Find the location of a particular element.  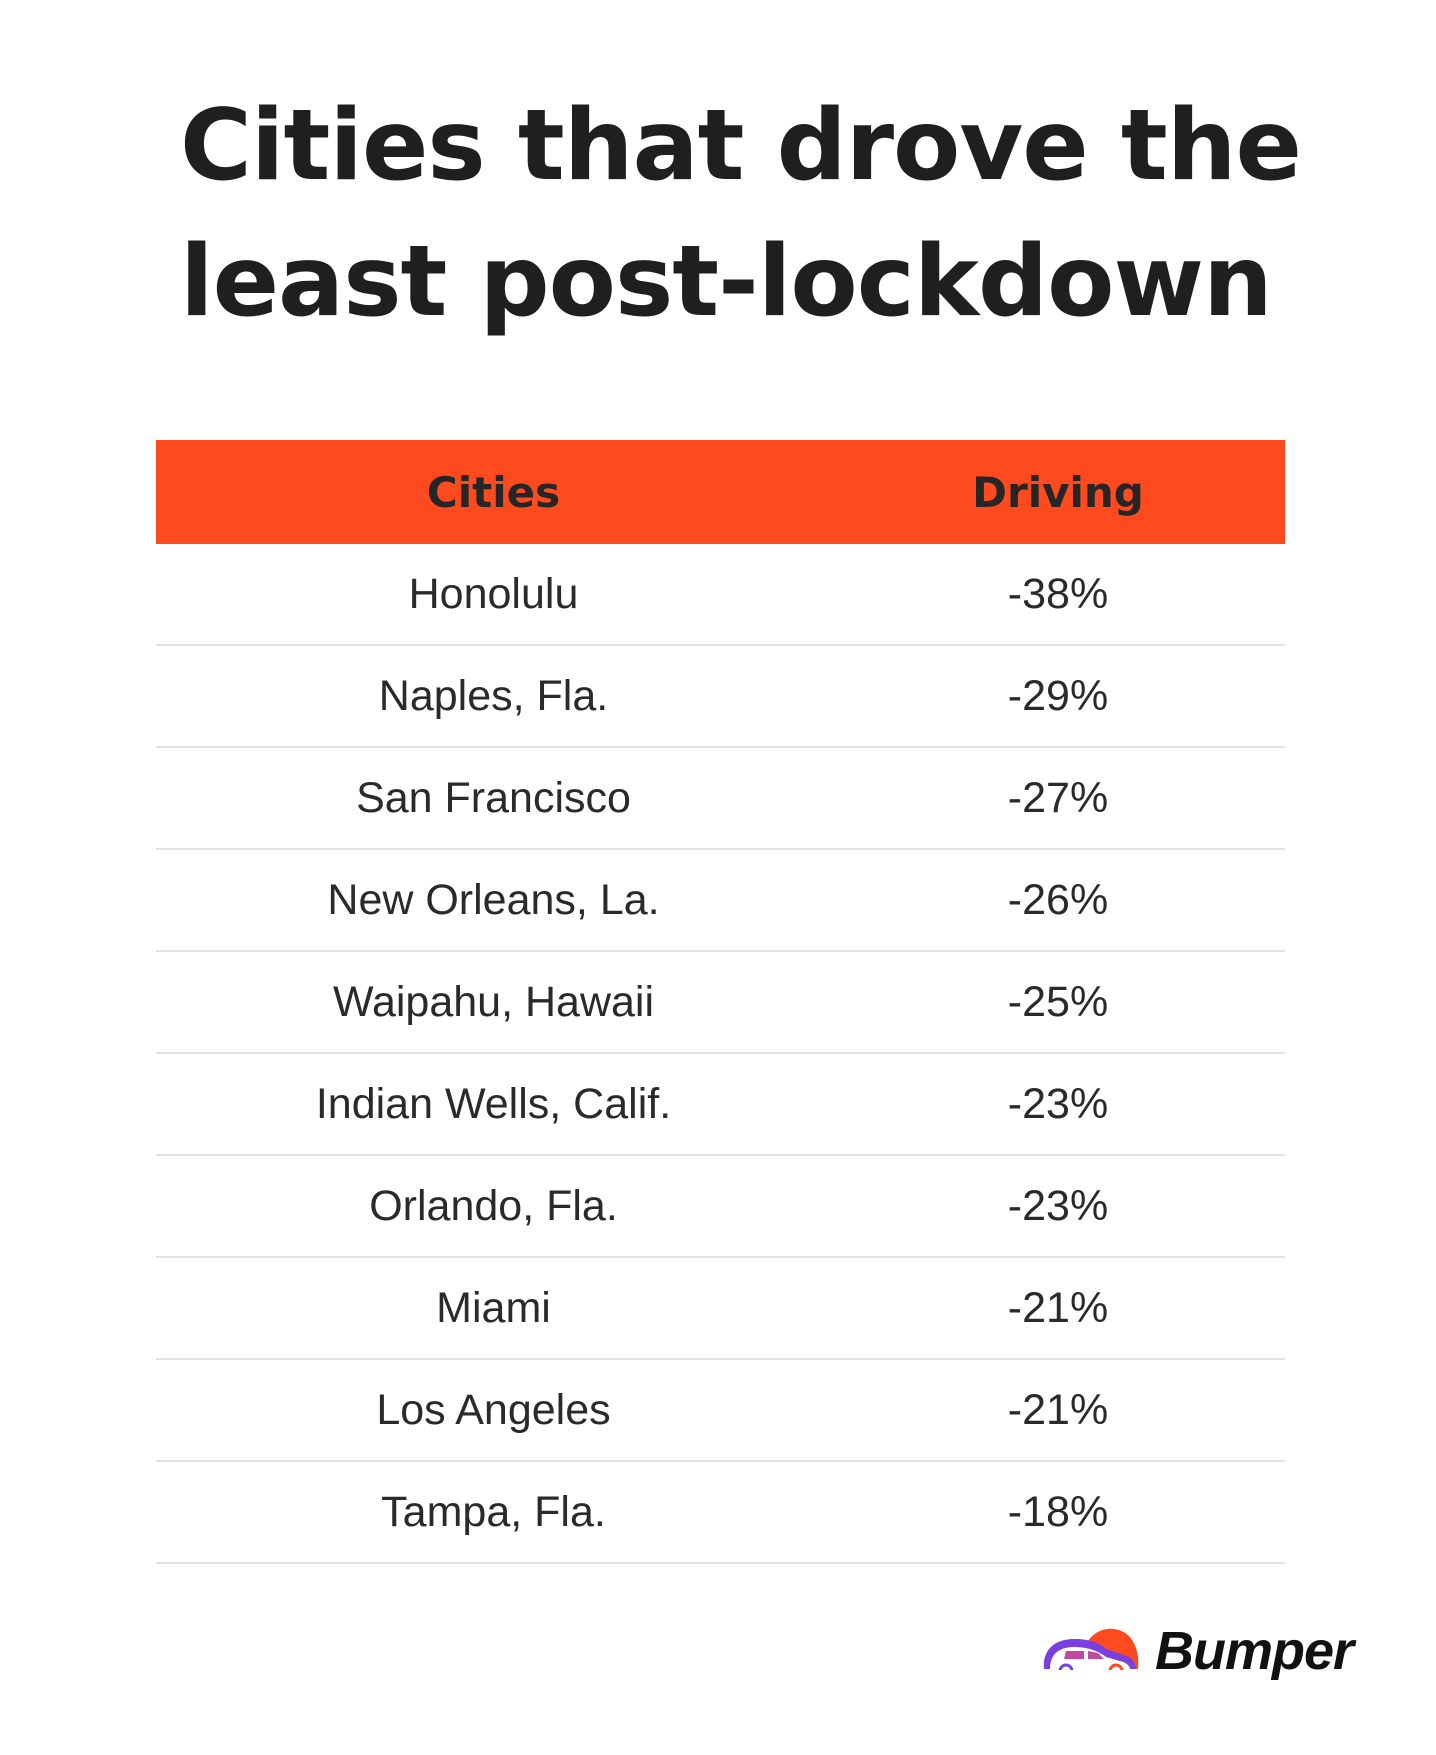

header-driving: Driving is located at coordinates (1058, 492).